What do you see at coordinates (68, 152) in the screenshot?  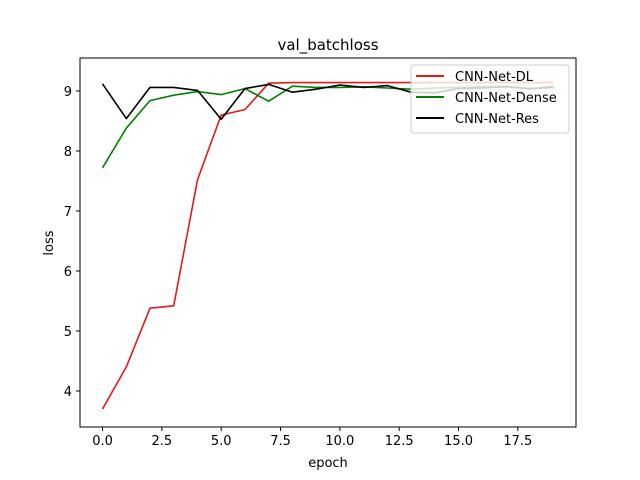 I see `y-tick-label: 8` at bounding box center [68, 152].